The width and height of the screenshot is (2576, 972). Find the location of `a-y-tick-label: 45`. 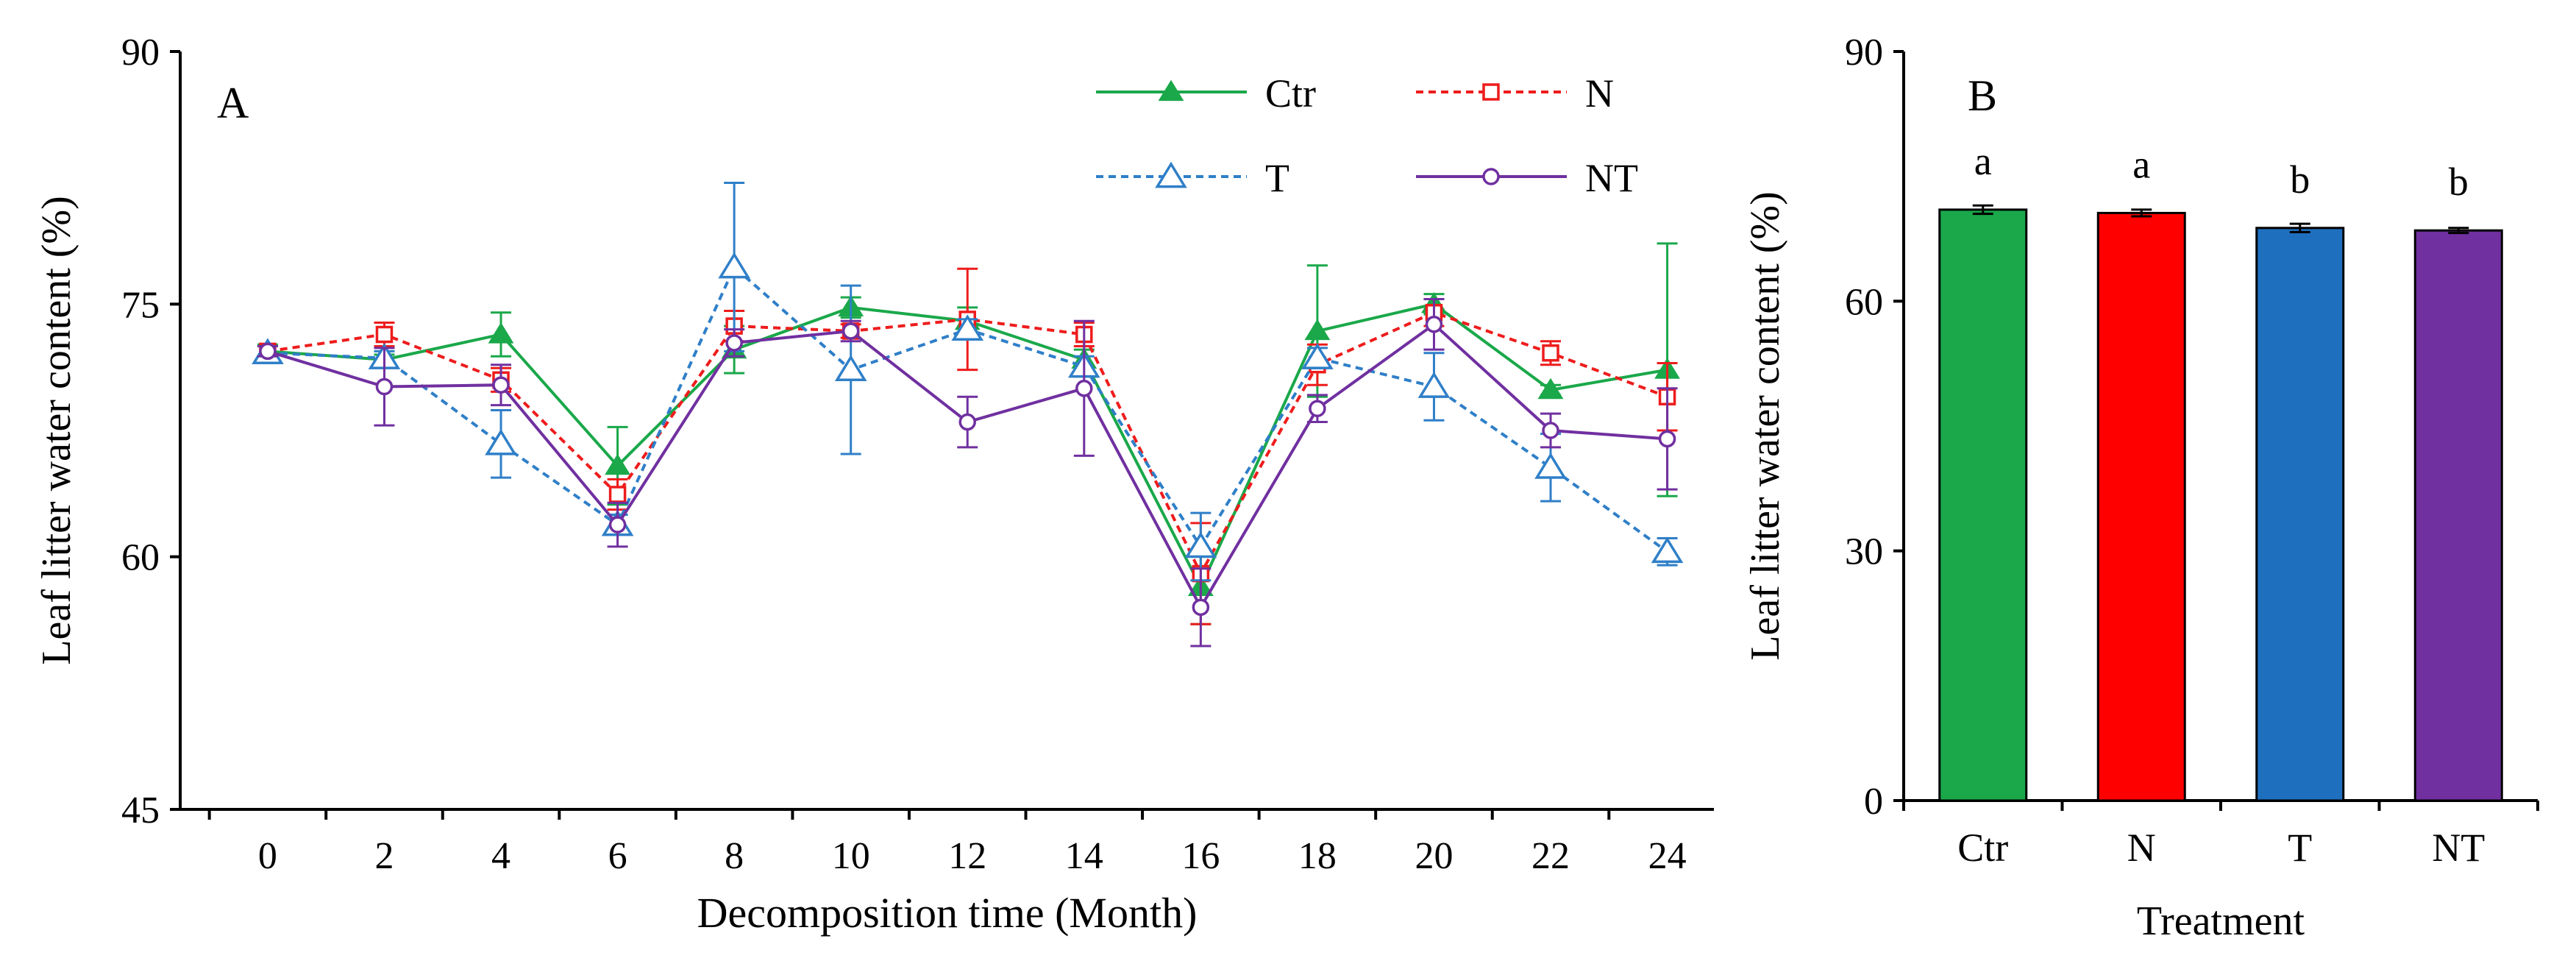

a-y-tick-label: 45 is located at coordinates (140, 810).